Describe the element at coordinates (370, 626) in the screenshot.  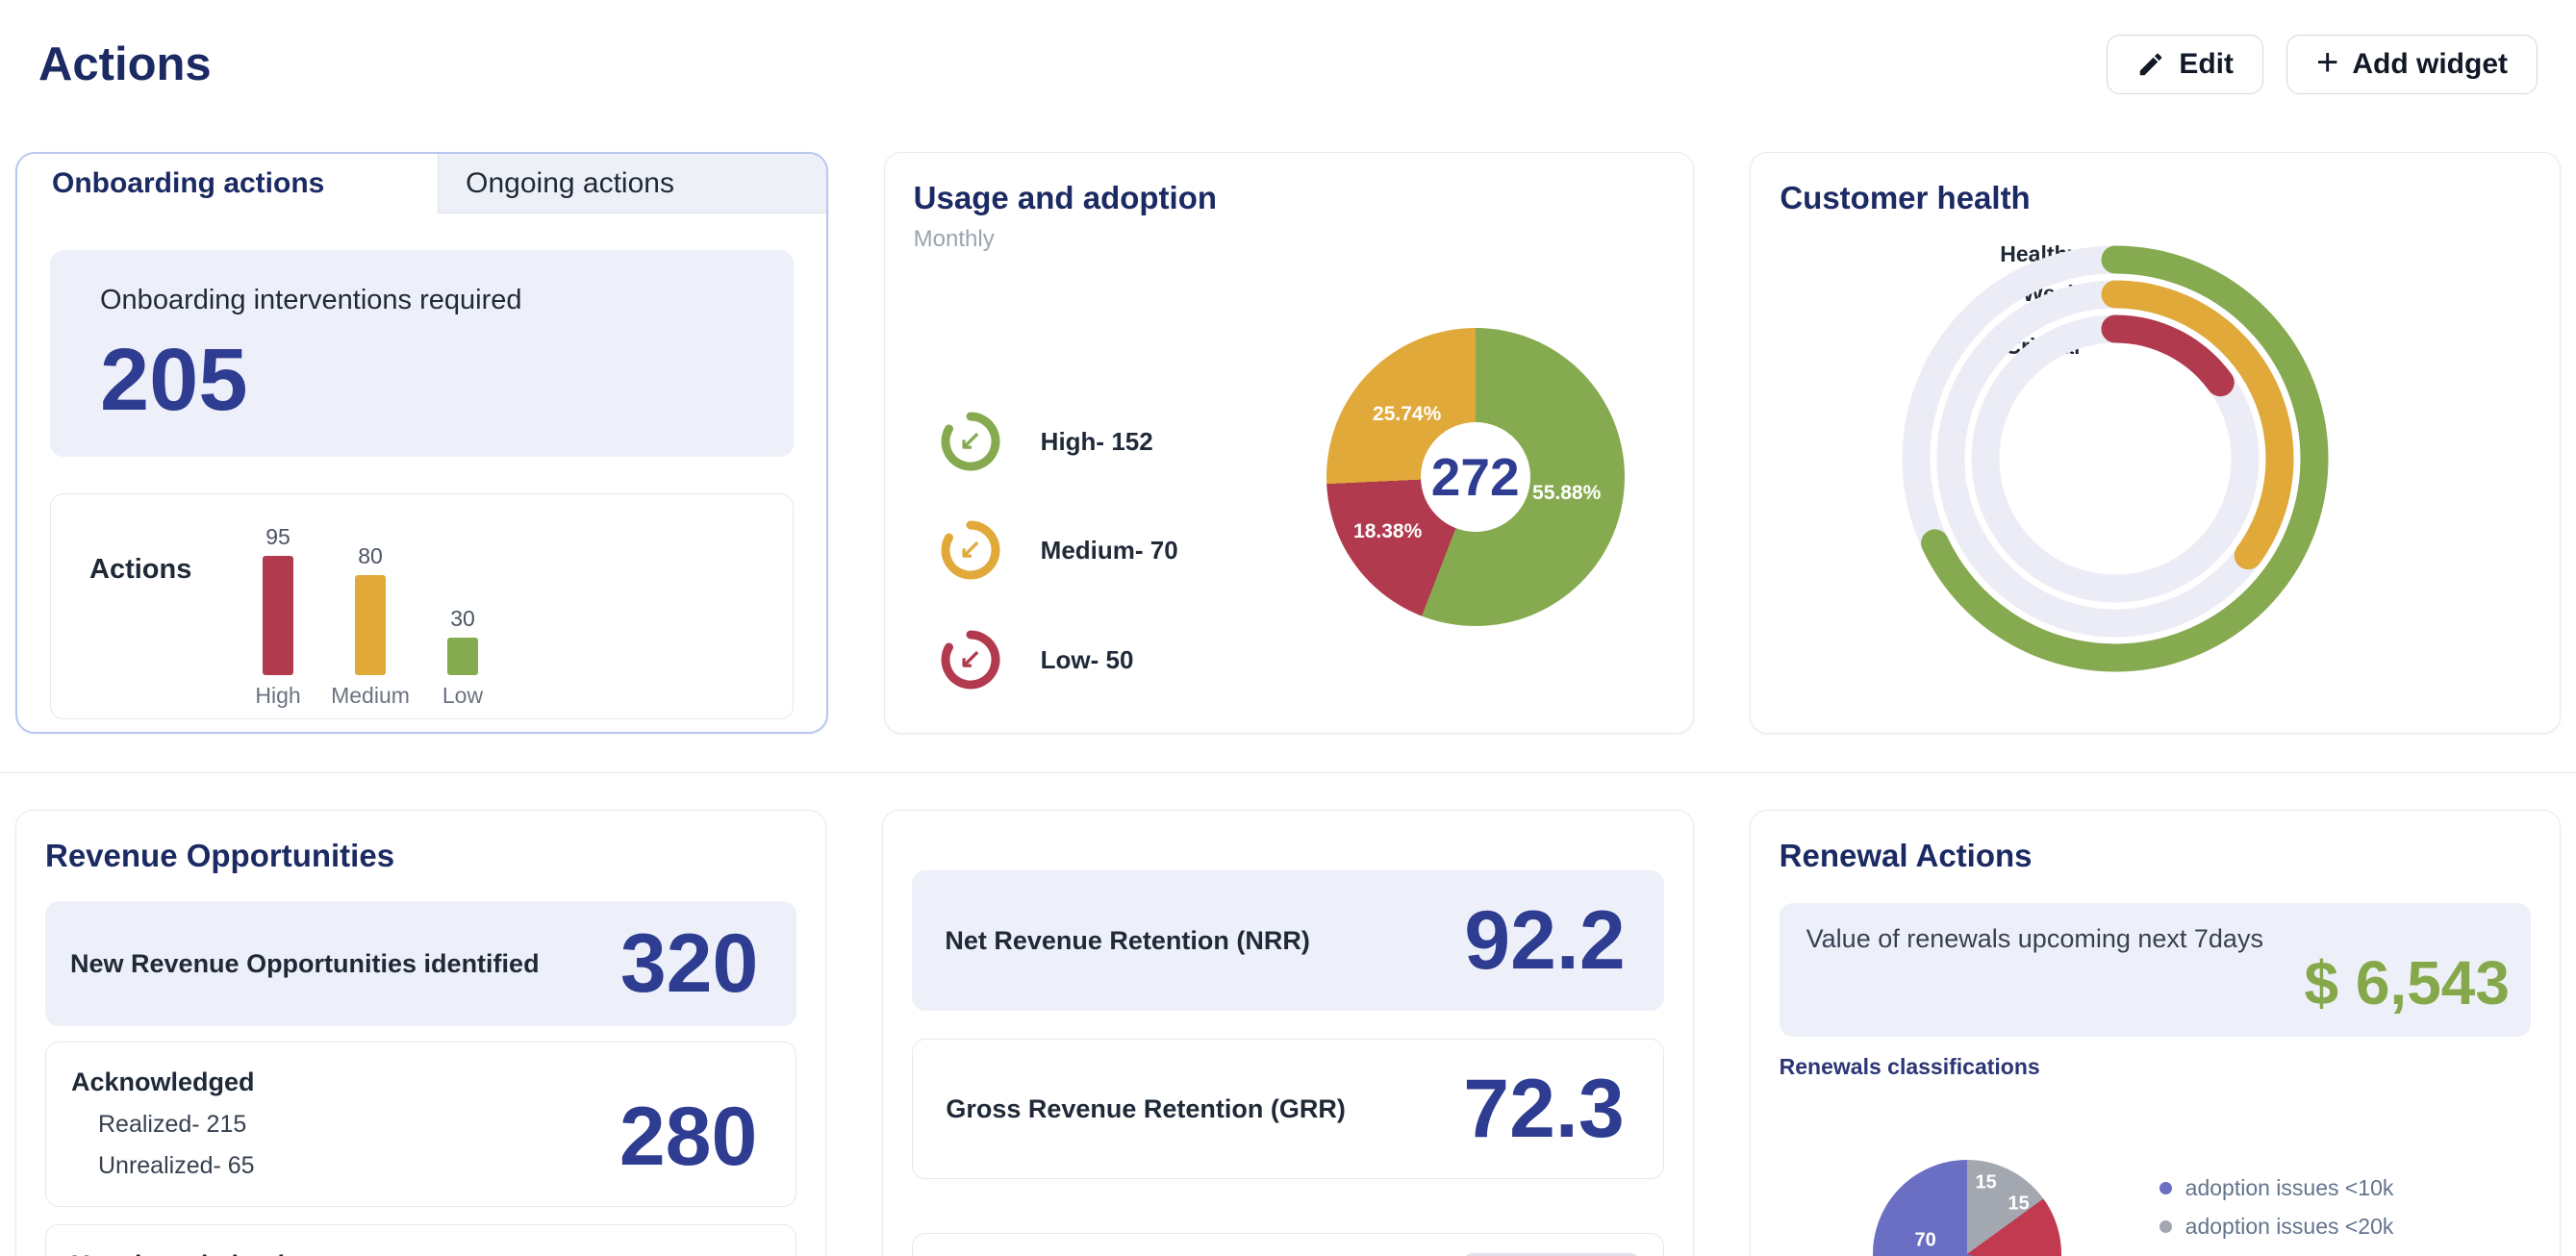
I see `bar-column-medium: 80 Medium` at that location.